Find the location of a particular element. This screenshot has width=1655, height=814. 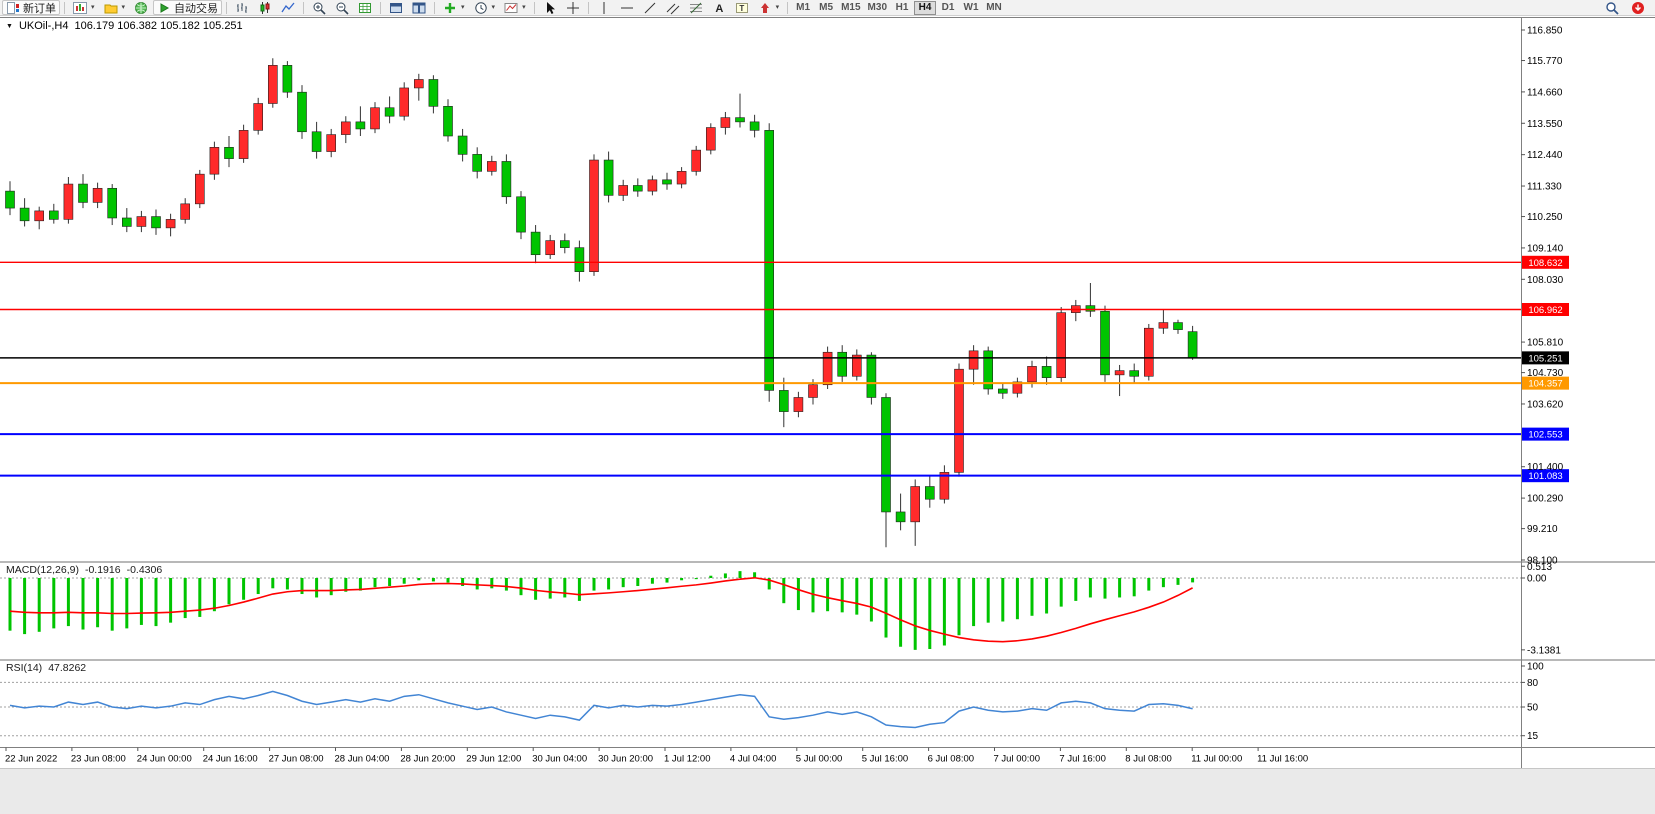

periods-button: ▾ is located at coordinates (485, 7).